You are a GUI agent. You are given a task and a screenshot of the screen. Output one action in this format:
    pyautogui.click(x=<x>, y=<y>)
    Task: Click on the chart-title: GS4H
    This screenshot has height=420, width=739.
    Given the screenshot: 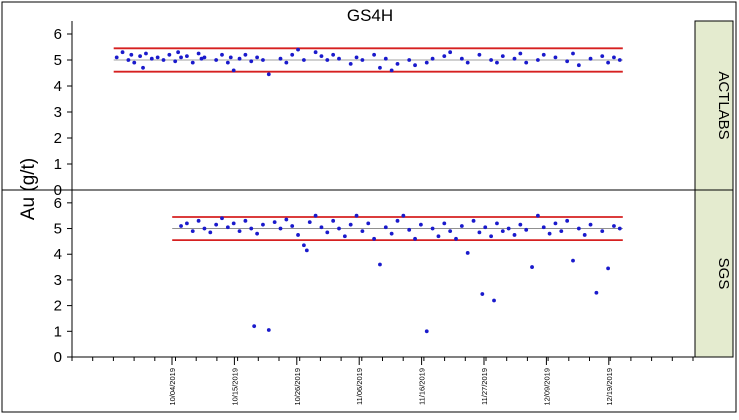 What is the action you would take?
    pyautogui.click(x=370, y=15)
    